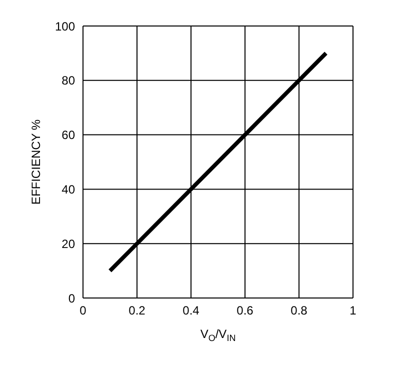 This screenshot has height=368, width=400. Describe the element at coordinates (218, 335) in the screenshot. I see `x-axis-title: V$_{O}$/V$_{IN}$` at that location.